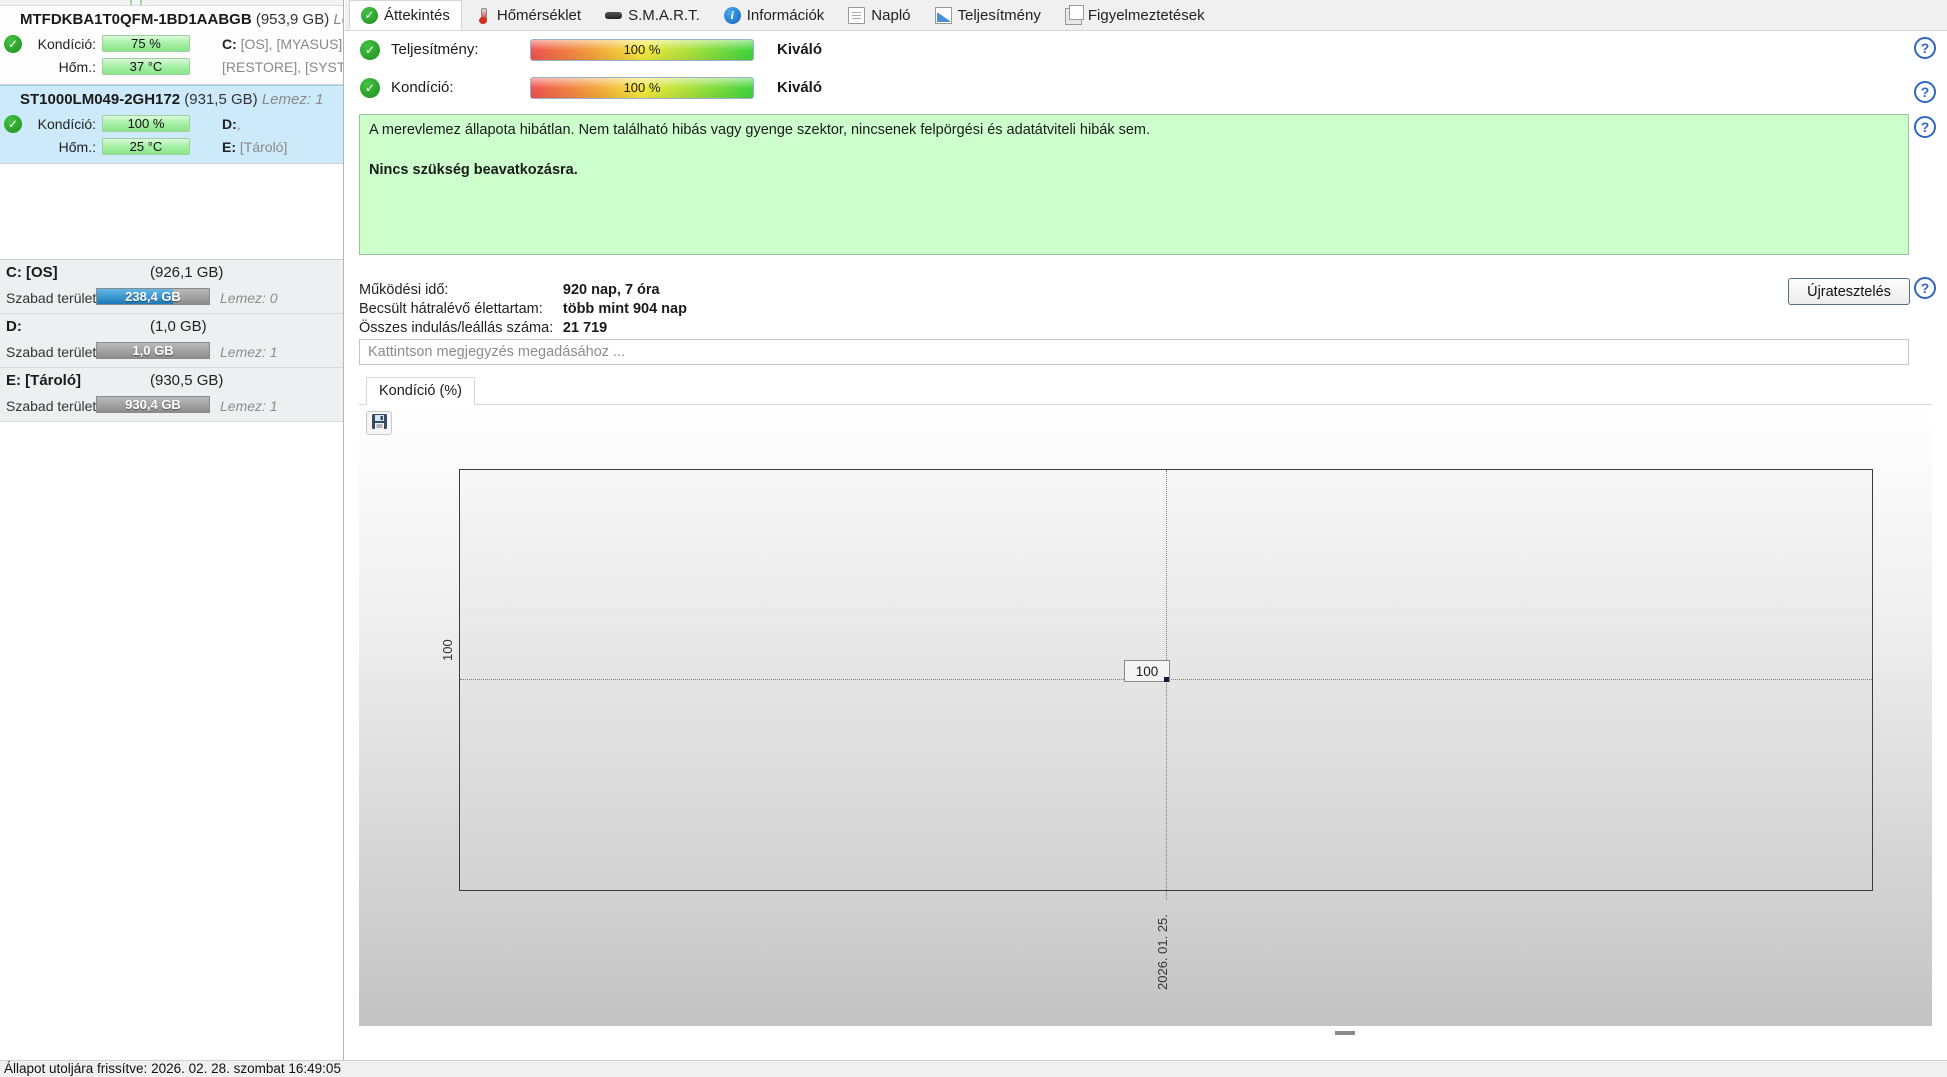  I want to click on performance-rating: Kiváló, so click(800, 49).